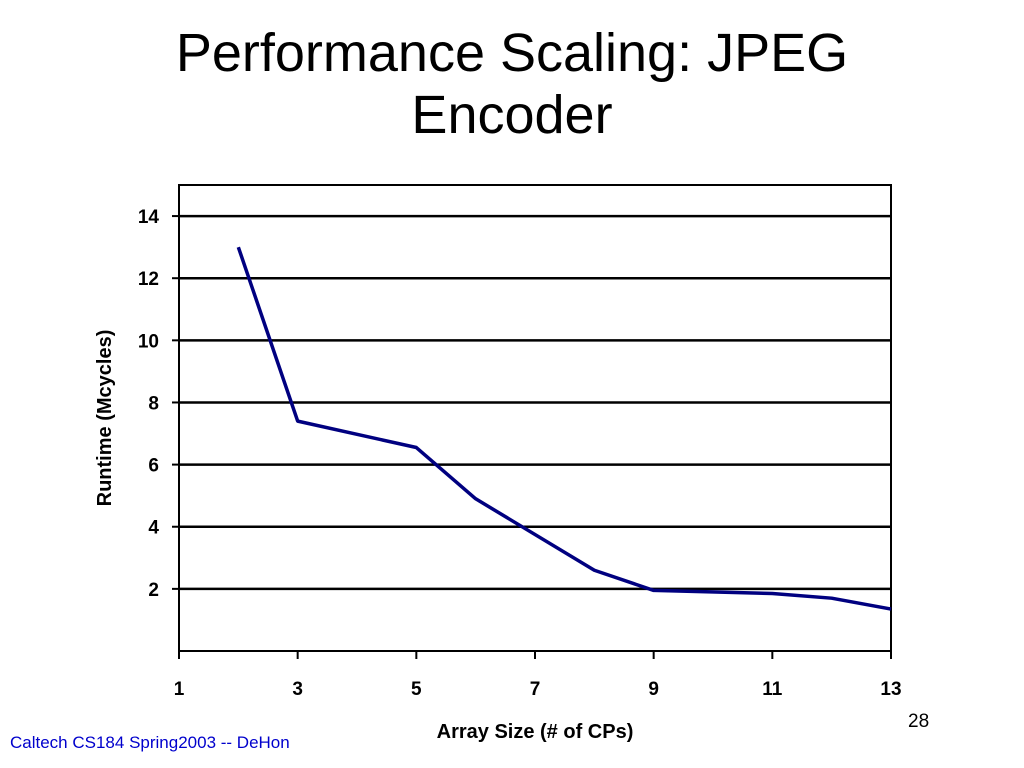 Image resolution: width=1024 pixels, height=768 pixels. I want to click on y-tick-label-8: 8, so click(153, 403).